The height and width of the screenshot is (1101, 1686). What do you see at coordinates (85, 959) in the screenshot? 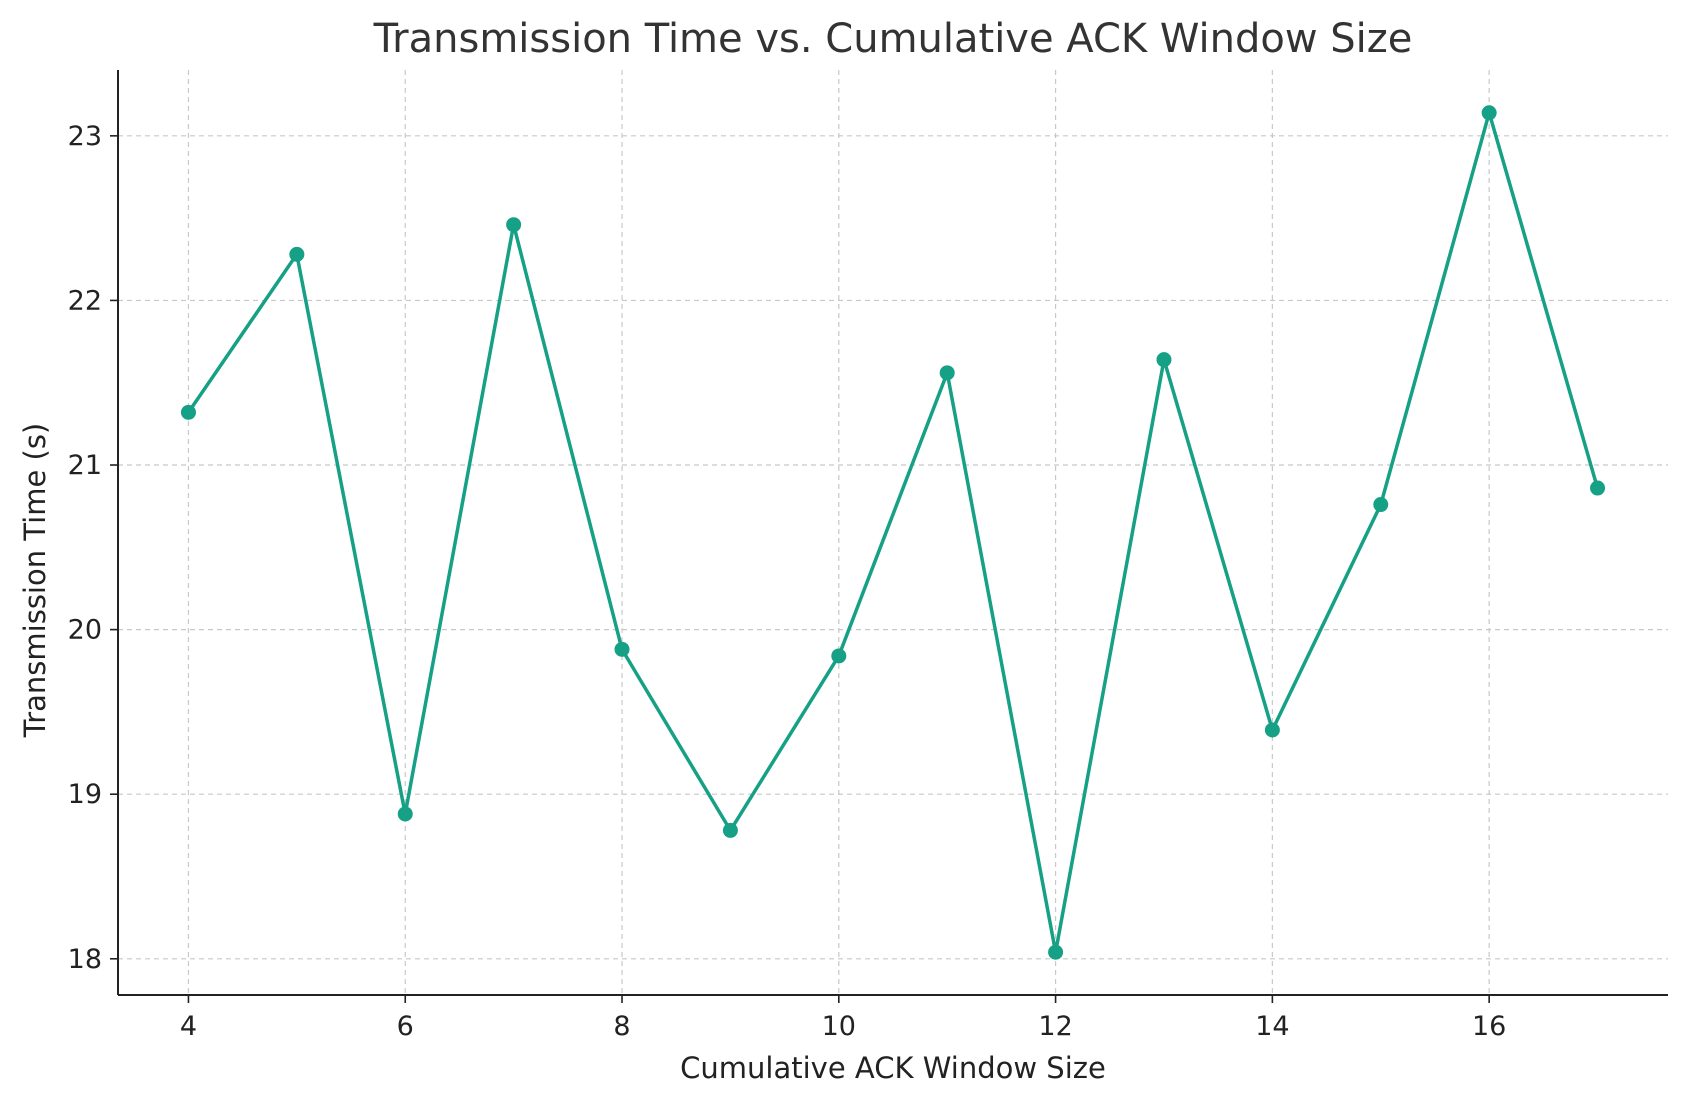
I see `y-tick-label: 18` at bounding box center [85, 959].